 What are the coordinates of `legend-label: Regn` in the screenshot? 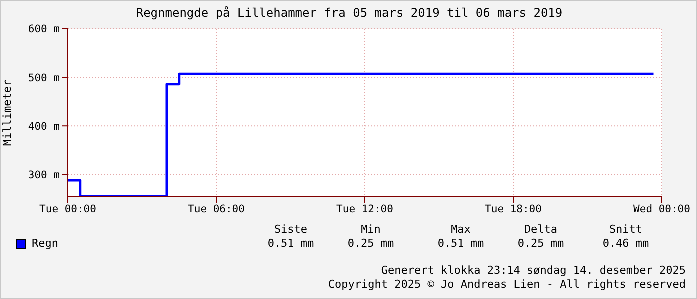 It's located at (45, 243).